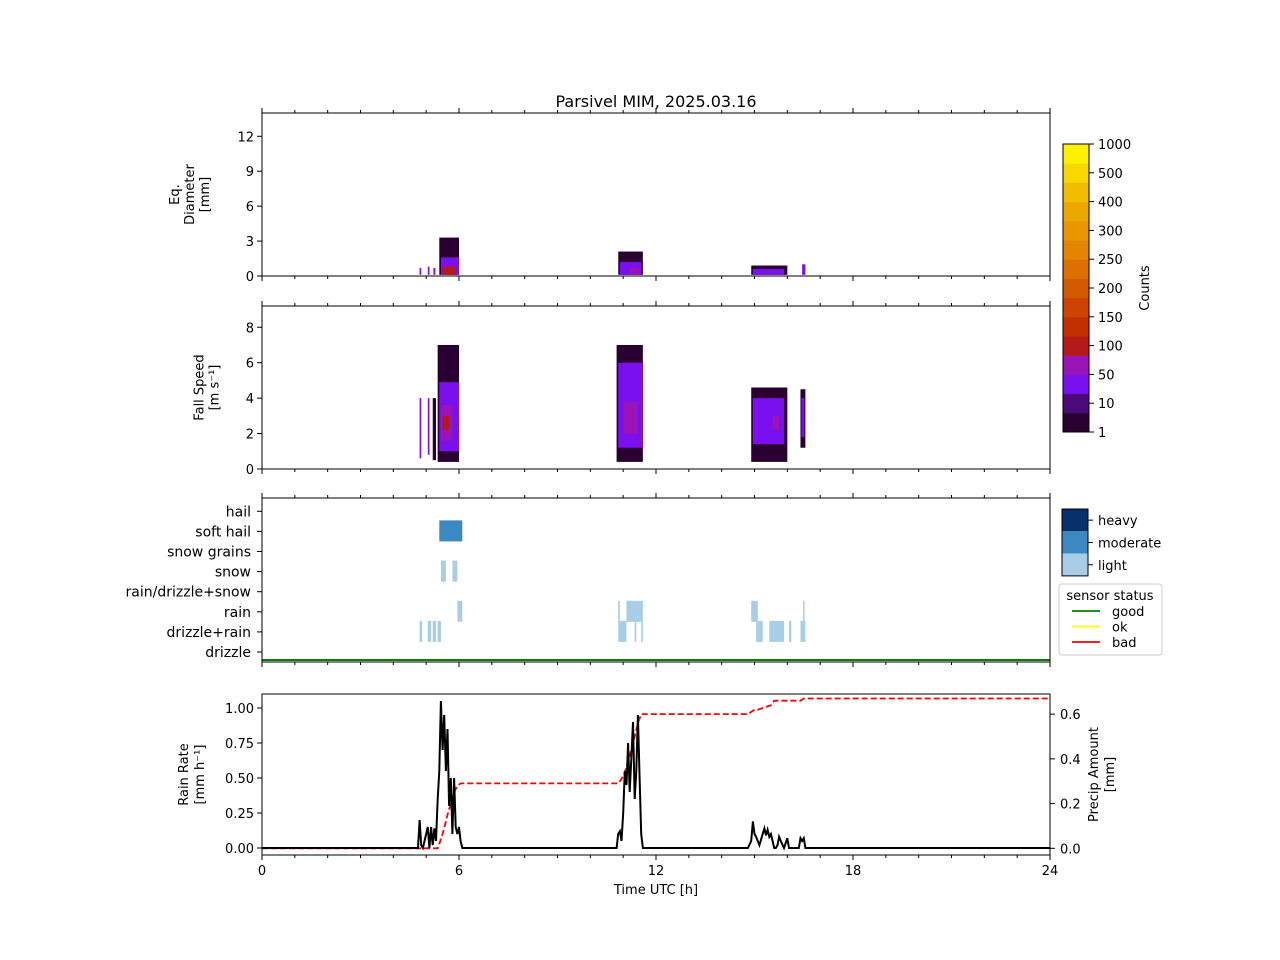 The width and height of the screenshot is (1280, 960). Describe the element at coordinates (1110, 347) in the screenshot. I see `colorbar-tick-label: 100` at that location.